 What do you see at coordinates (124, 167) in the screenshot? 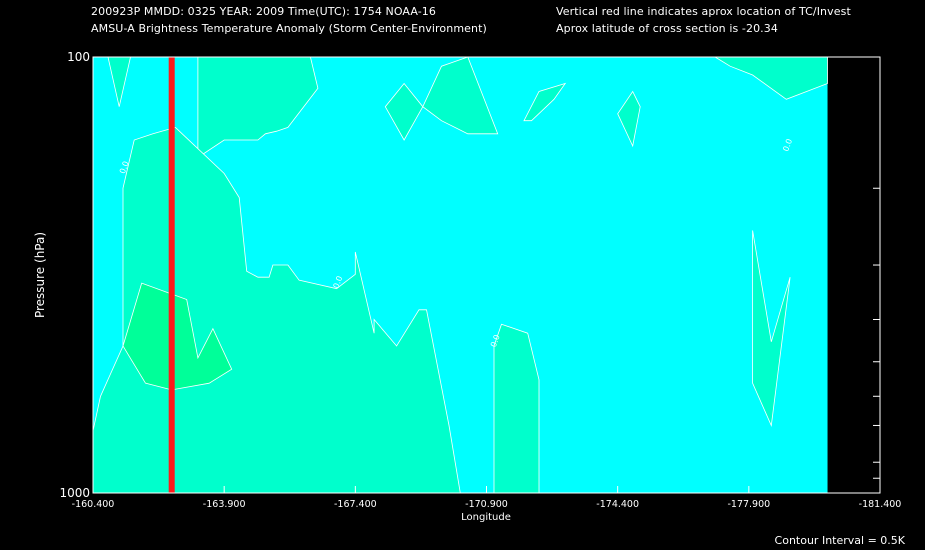
I see `contour-label-1: 0.0` at bounding box center [124, 167].